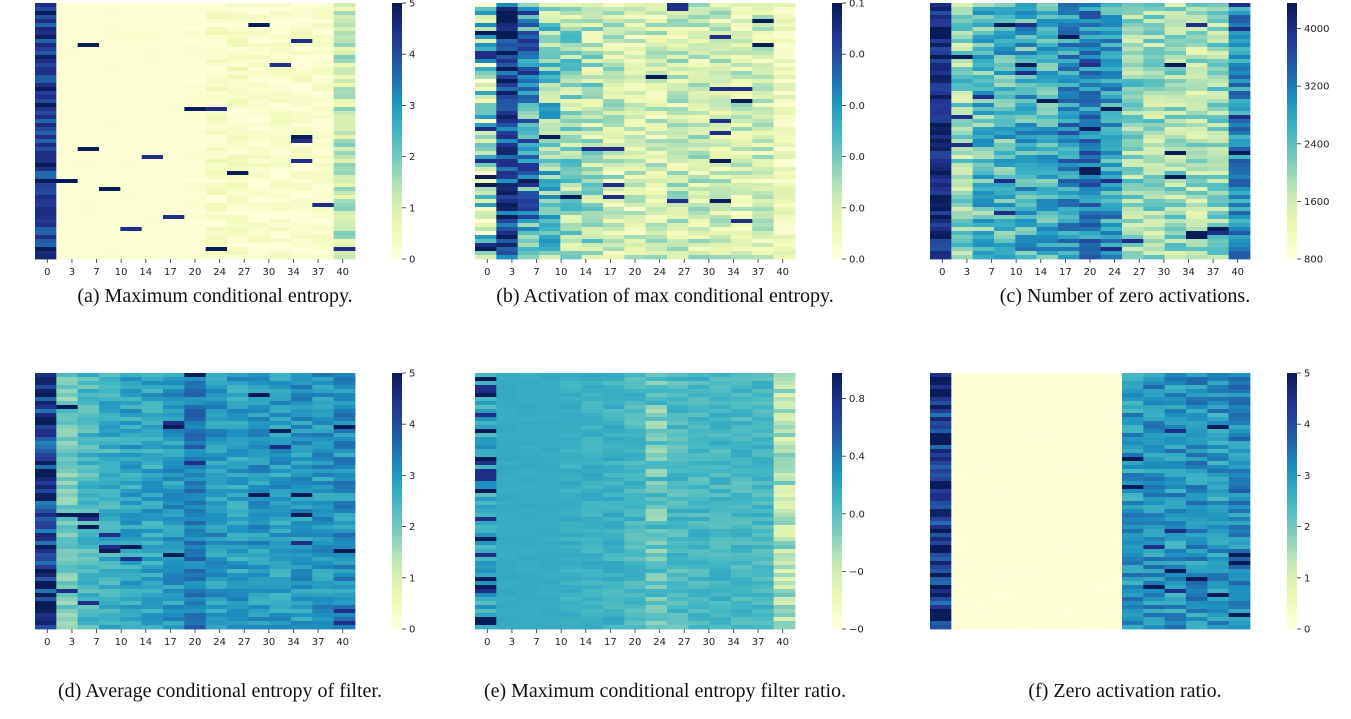  What do you see at coordinates (561, 272) in the screenshot?
I see `x-tick-label: 10` at bounding box center [561, 272].